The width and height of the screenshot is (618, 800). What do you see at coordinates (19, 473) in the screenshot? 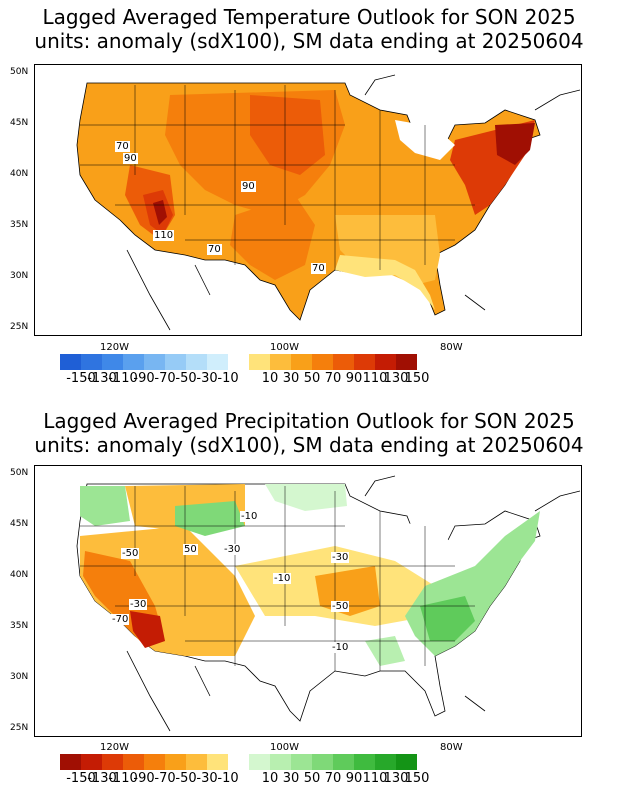
I see `bottom-lat-label: 50N` at bounding box center [19, 473].